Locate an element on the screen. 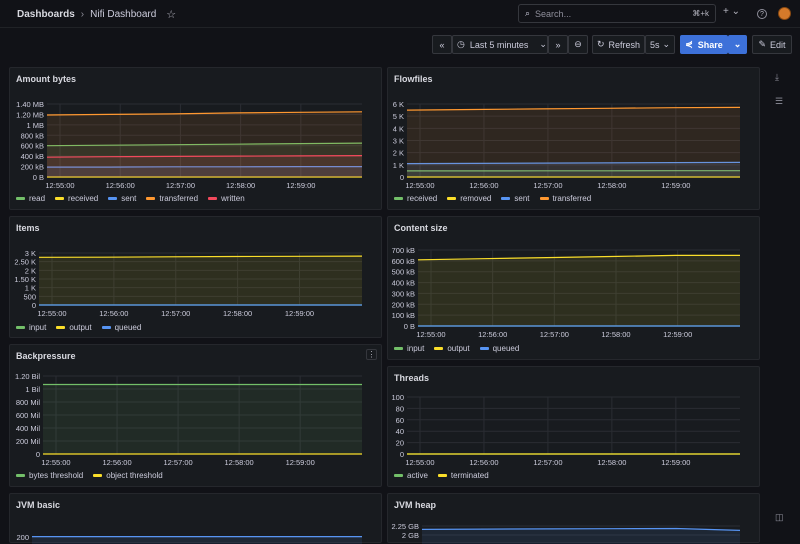 The width and height of the screenshot is (800, 544). time-back-button: « is located at coordinates (442, 44).